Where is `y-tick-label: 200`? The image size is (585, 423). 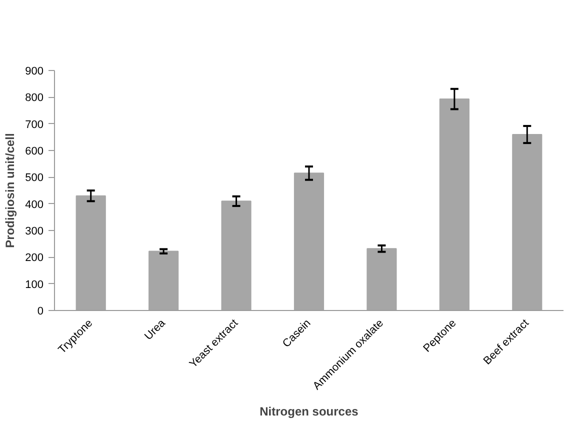
y-tick-label: 200 is located at coordinates (34, 258).